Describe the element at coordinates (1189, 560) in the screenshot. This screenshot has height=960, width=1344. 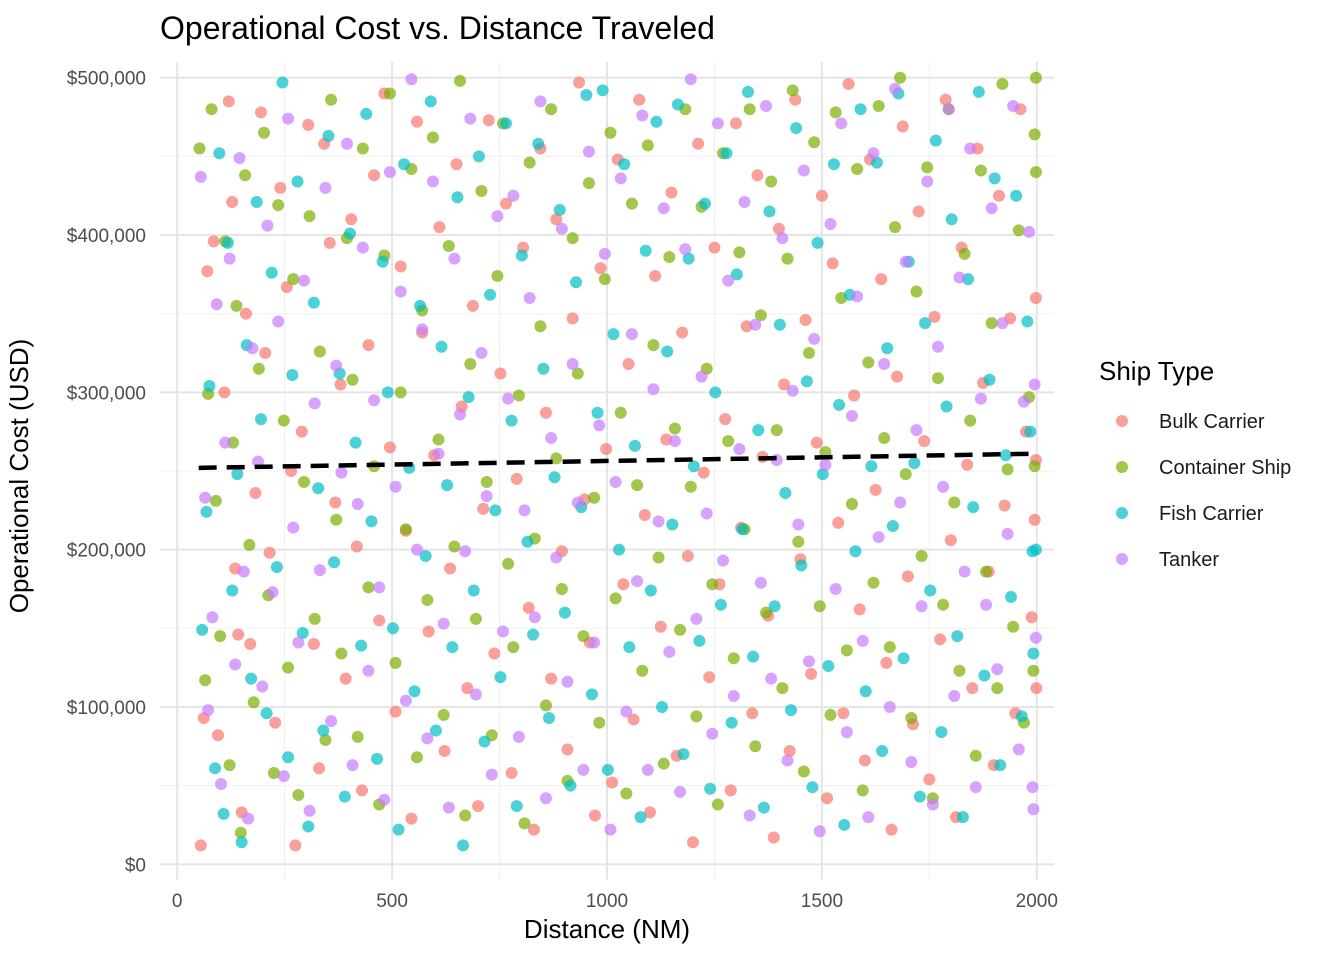
I see `legend-label: Tanker` at that location.